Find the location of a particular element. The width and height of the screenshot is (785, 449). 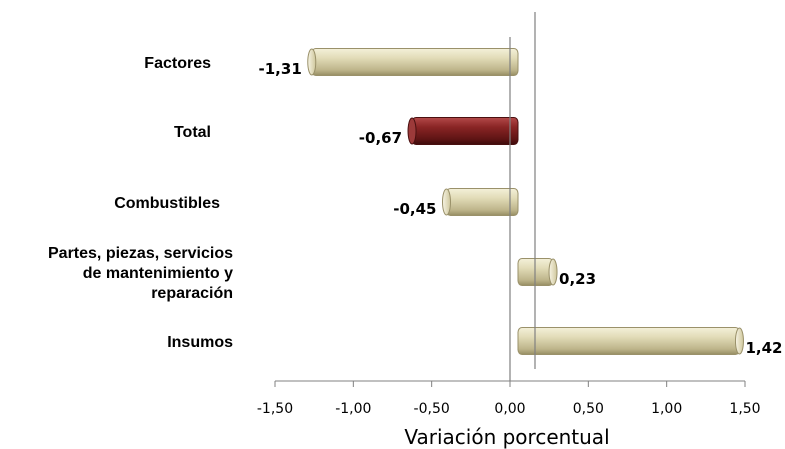

category-label: Combustibles is located at coordinates (167, 203).